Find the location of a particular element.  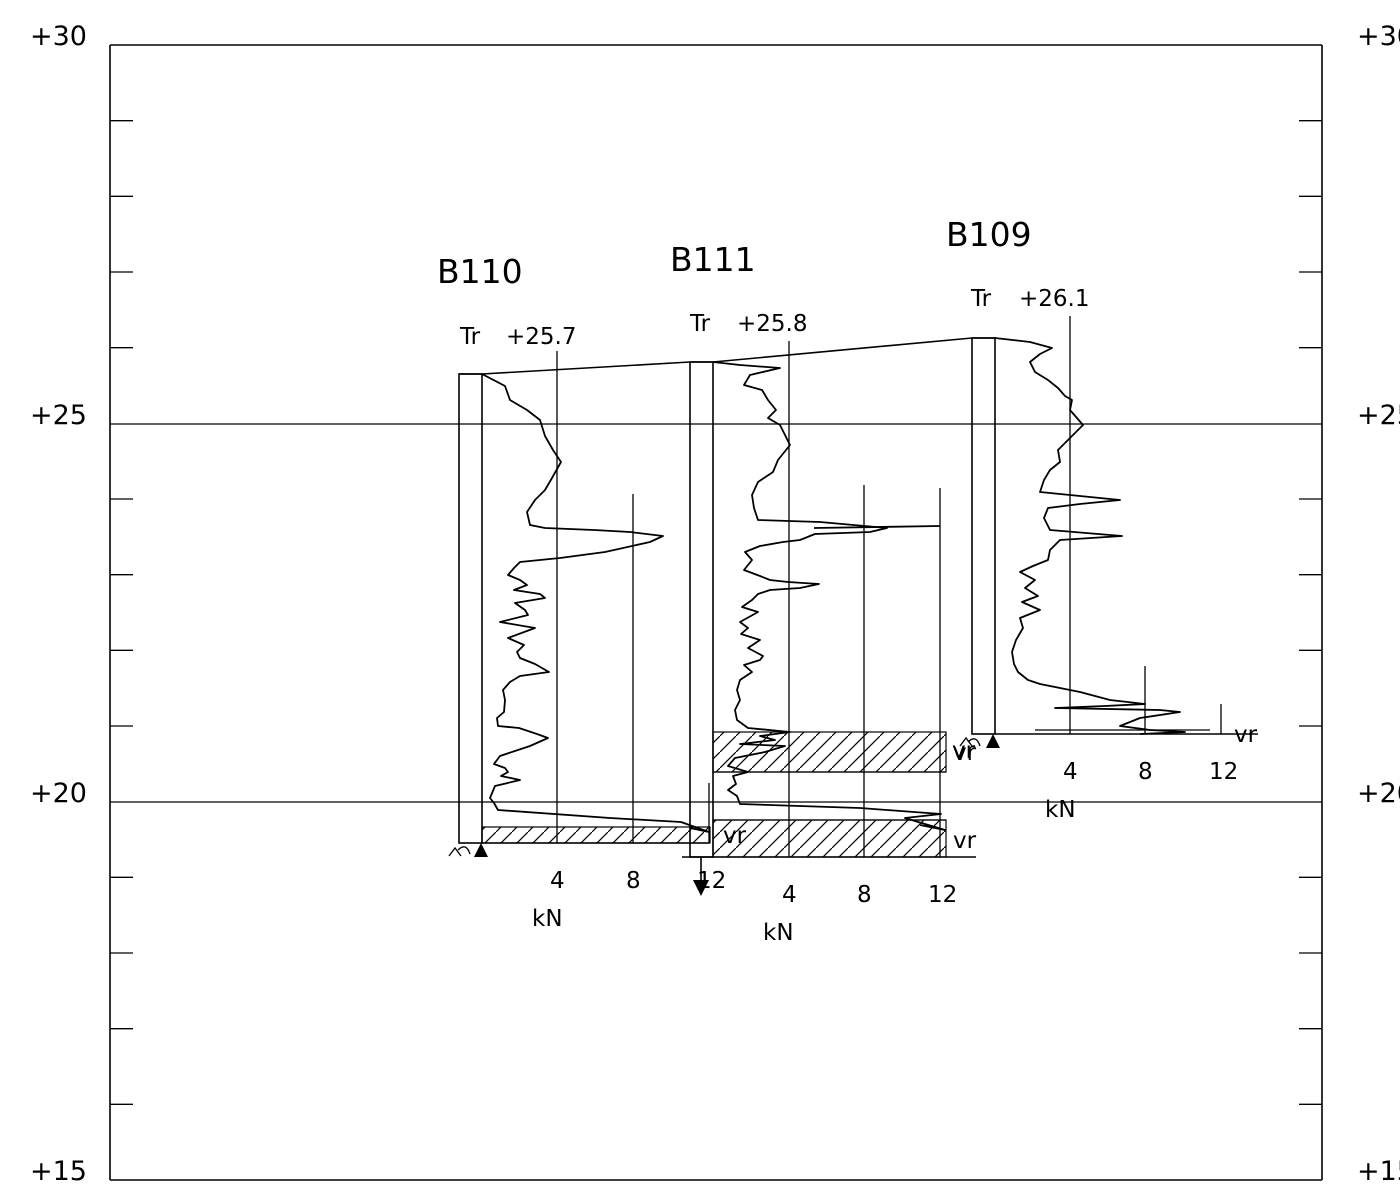

surface-elevation: +25.8 is located at coordinates (772, 324).